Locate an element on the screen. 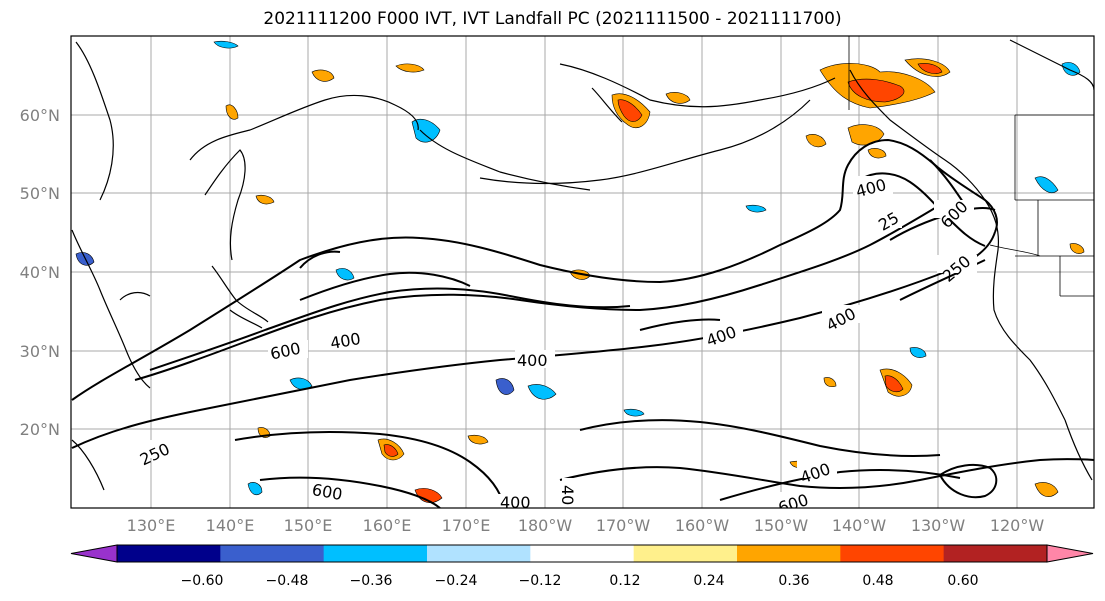 This screenshot has height=601, width=1105. colorbar-tick-label: 0.12 is located at coordinates (624, 581).